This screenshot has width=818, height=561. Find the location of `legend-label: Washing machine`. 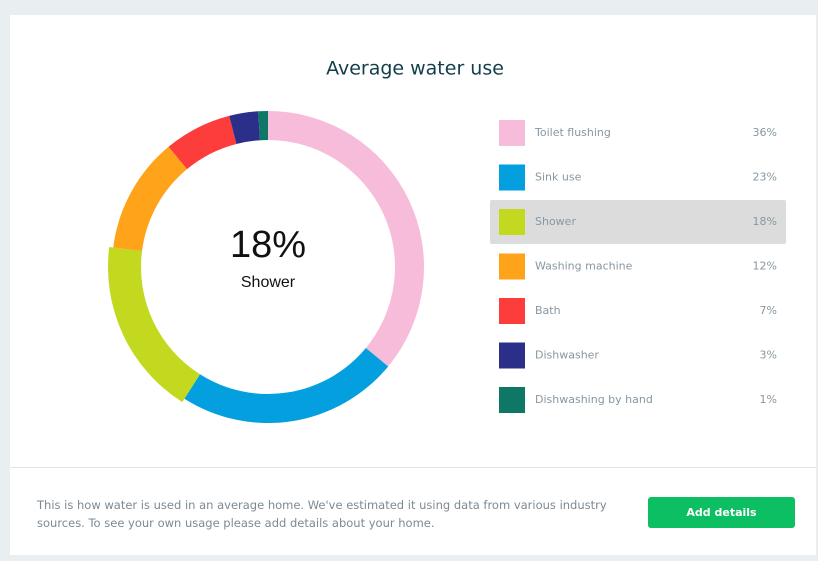

legend-label: Washing machine is located at coordinates (584, 266).